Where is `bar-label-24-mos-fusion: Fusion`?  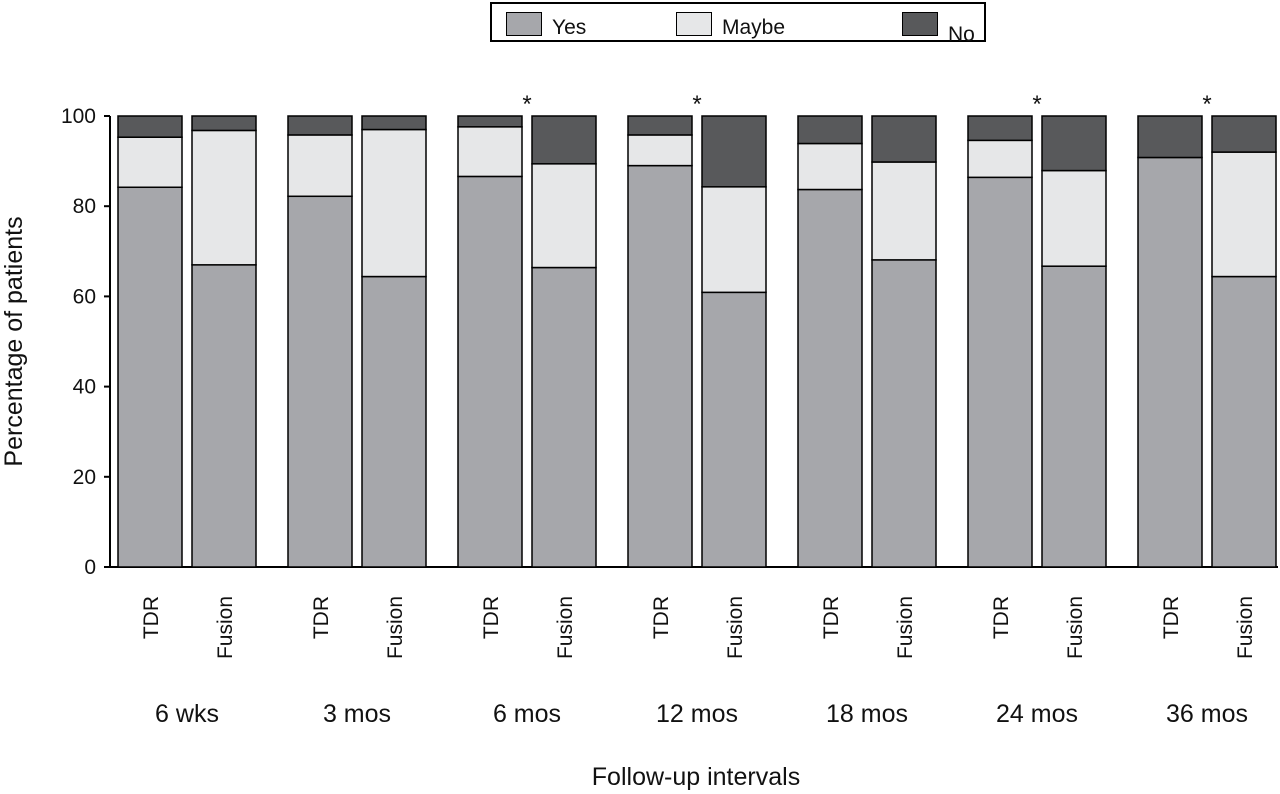 bar-label-24-mos-fusion: Fusion is located at coordinates (1075, 627).